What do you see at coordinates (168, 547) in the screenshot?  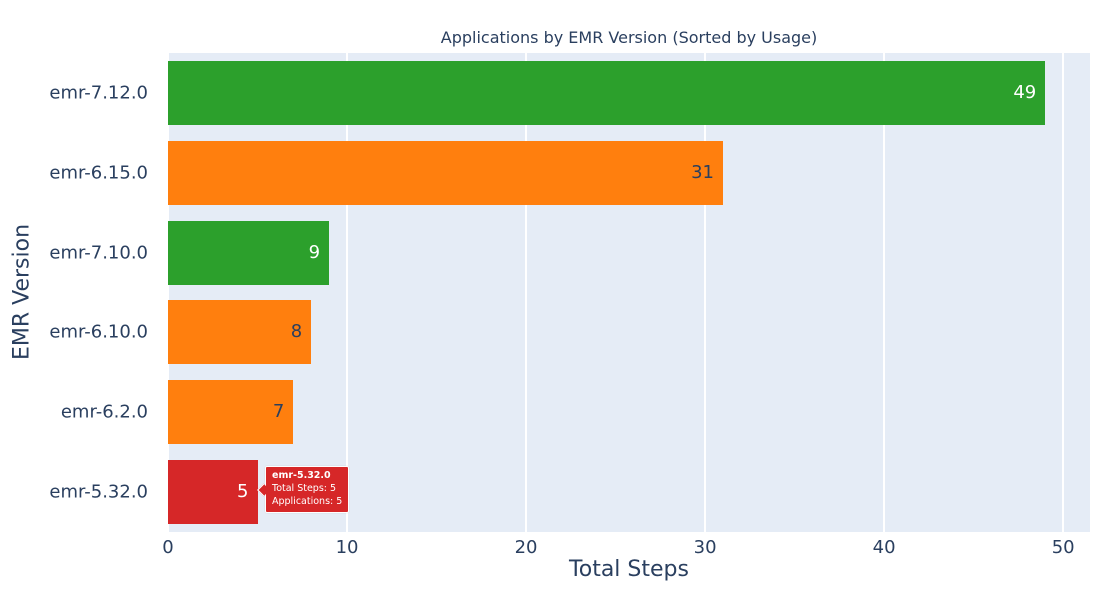 I see `x-tick-label: 0` at bounding box center [168, 547].